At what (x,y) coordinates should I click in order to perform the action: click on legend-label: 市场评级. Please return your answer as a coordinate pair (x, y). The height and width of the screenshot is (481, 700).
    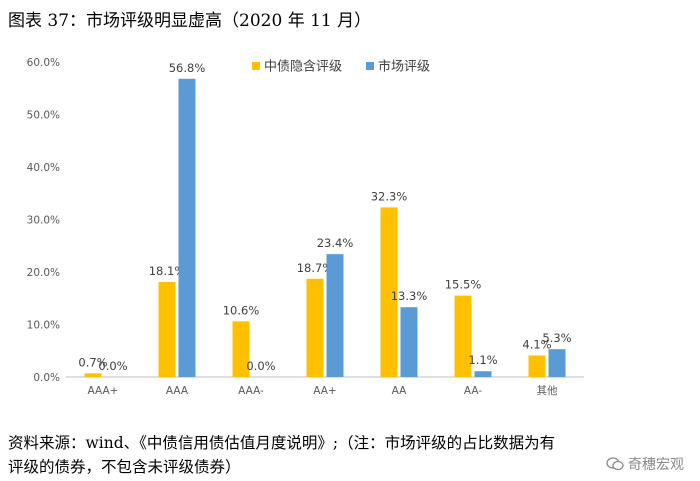
    Looking at the image, I should click on (404, 67).